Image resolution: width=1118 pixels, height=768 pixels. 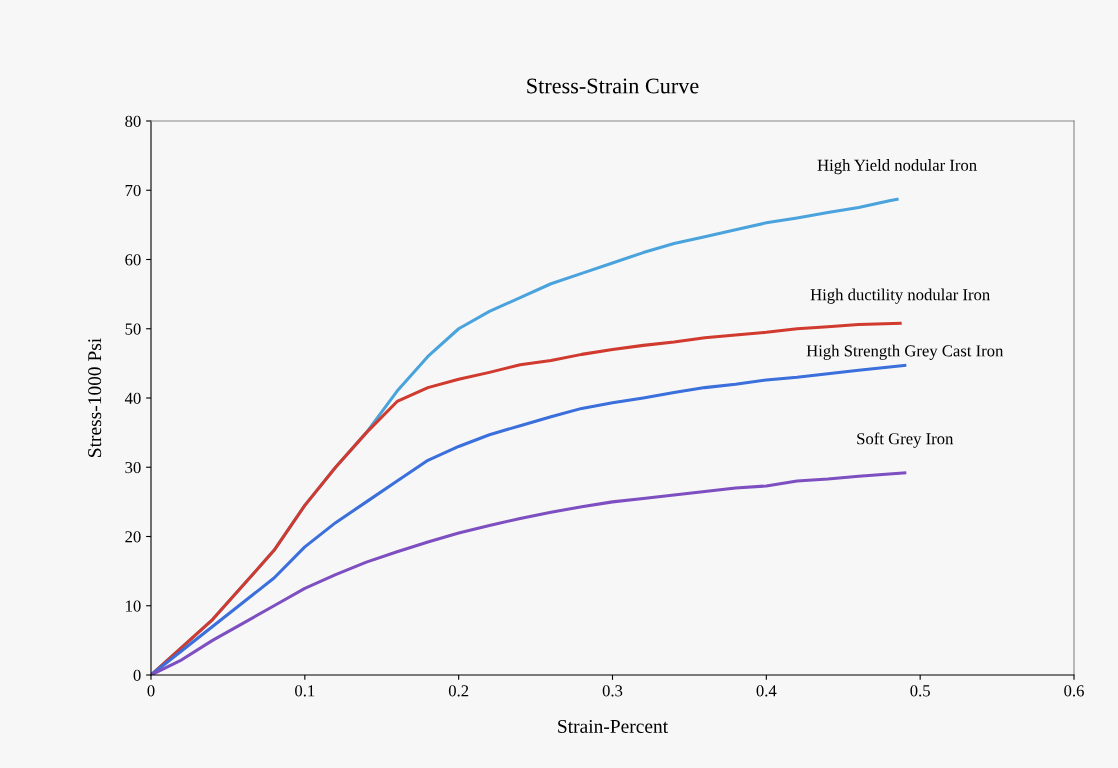 What do you see at coordinates (305, 691) in the screenshot?
I see `x-tick-label: 0.1` at bounding box center [305, 691].